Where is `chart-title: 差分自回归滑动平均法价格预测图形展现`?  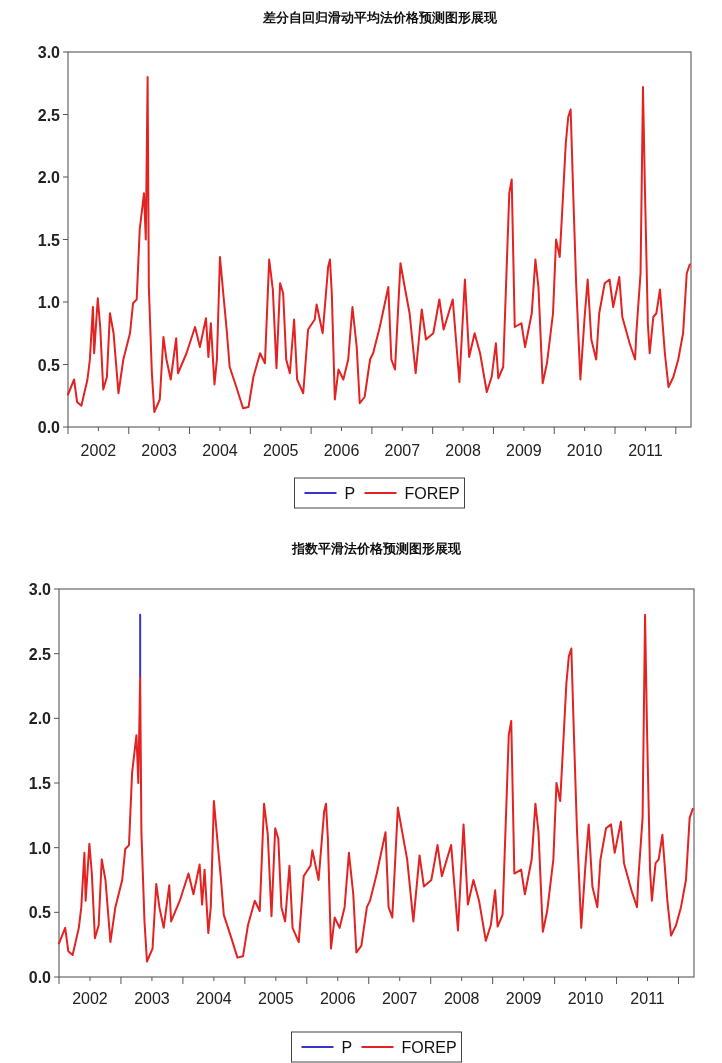
chart-title: 差分自回归滑动平均法价格预测图形展现 is located at coordinates (379, 17).